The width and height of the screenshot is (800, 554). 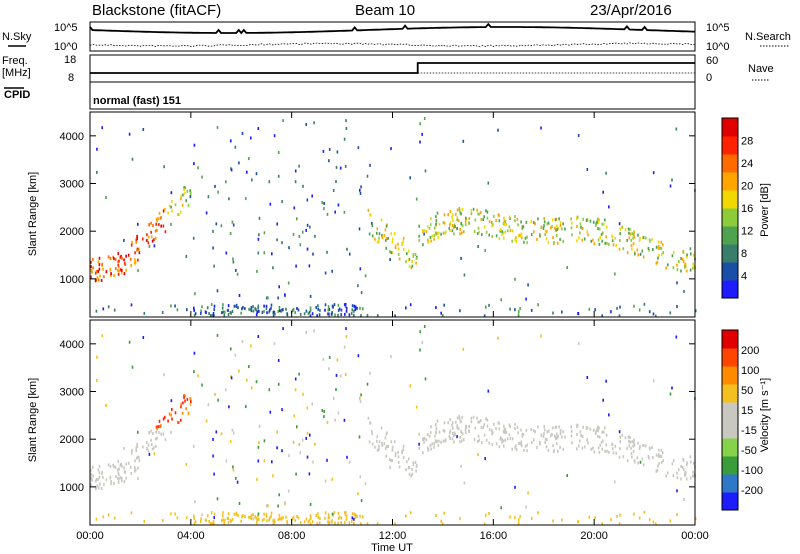 I want to click on x-tick-label: 12:00, so click(x=393, y=536).